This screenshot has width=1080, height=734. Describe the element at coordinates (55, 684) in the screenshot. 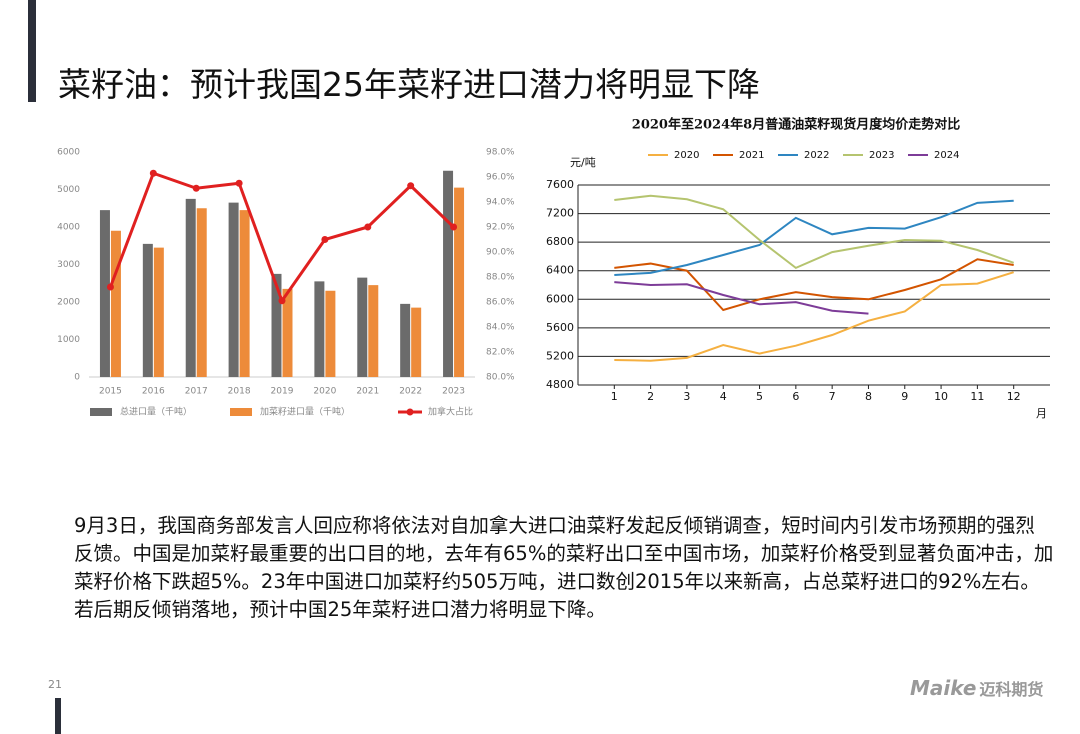

I see `page-number: 21` at that location.